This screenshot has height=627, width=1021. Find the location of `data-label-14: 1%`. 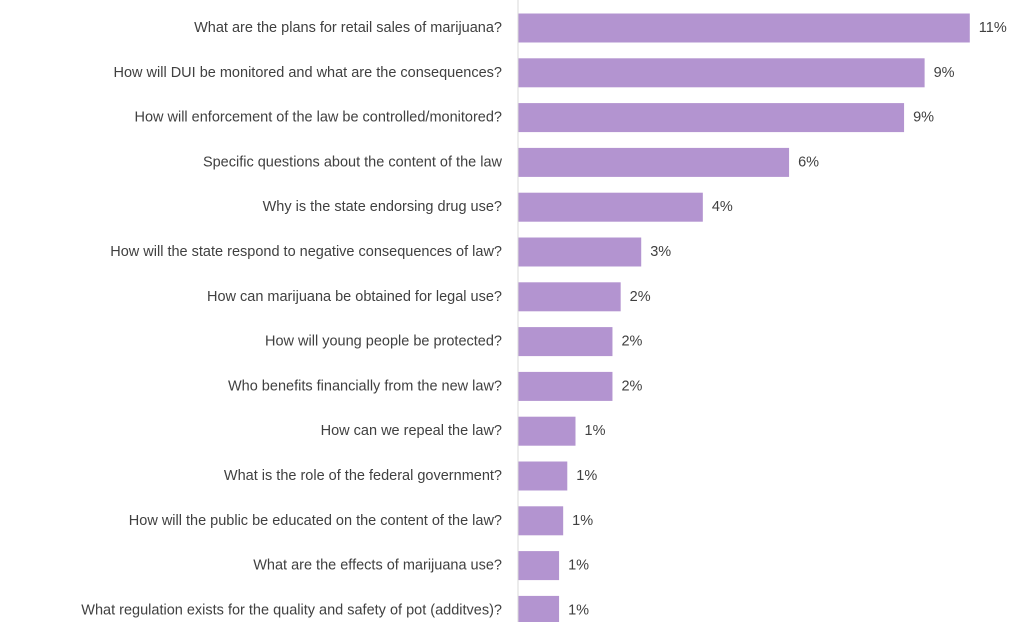

data-label-14: 1% is located at coordinates (578, 610).